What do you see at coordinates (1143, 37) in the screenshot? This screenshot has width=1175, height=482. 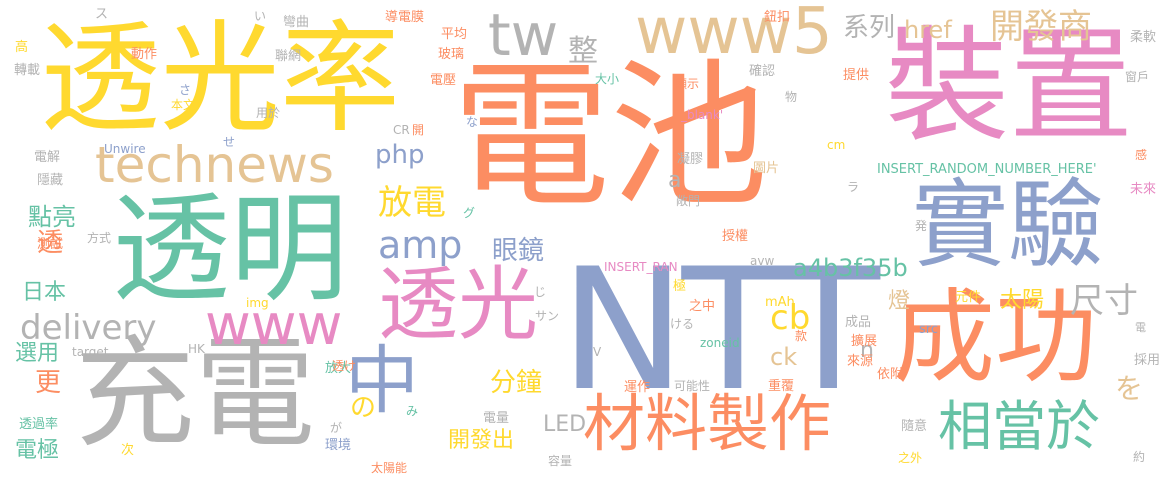 I see `word-tiny-15: 柔軟` at bounding box center [1143, 37].